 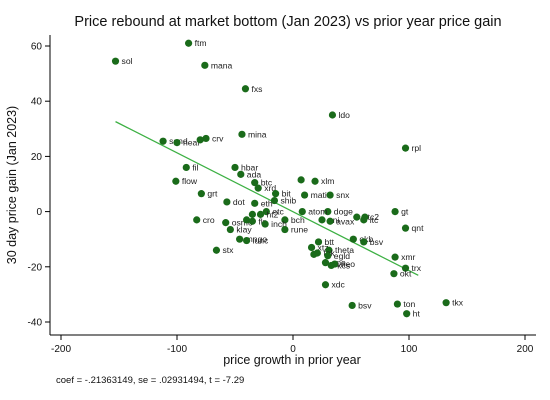 What do you see at coordinates (292, 360) in the screenshot?
I see `x-axis-title: price growth in prior year` at bounding box center [292, 360].